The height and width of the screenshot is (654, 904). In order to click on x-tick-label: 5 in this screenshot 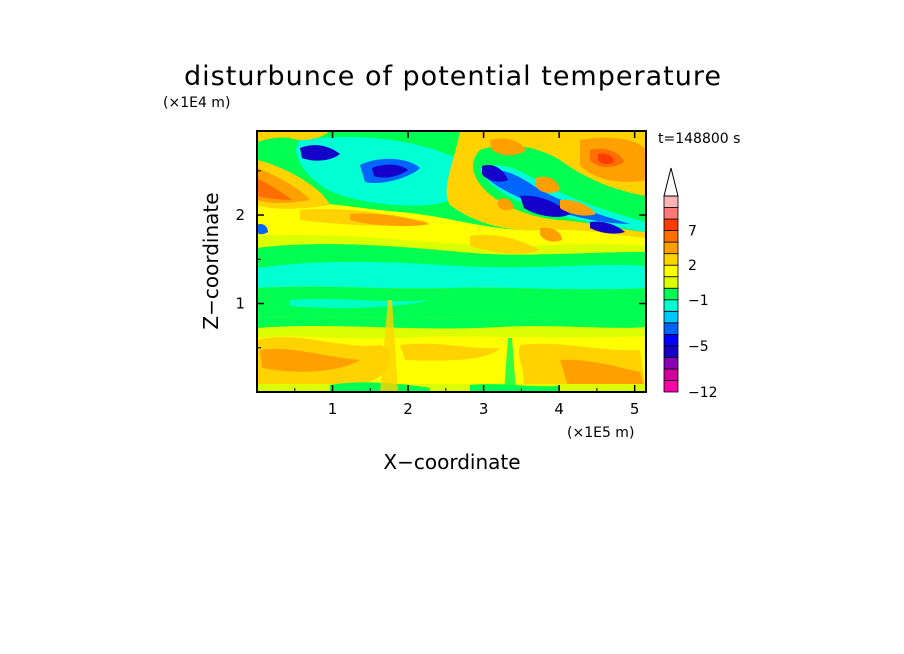, I will do `click(635, 409)`.